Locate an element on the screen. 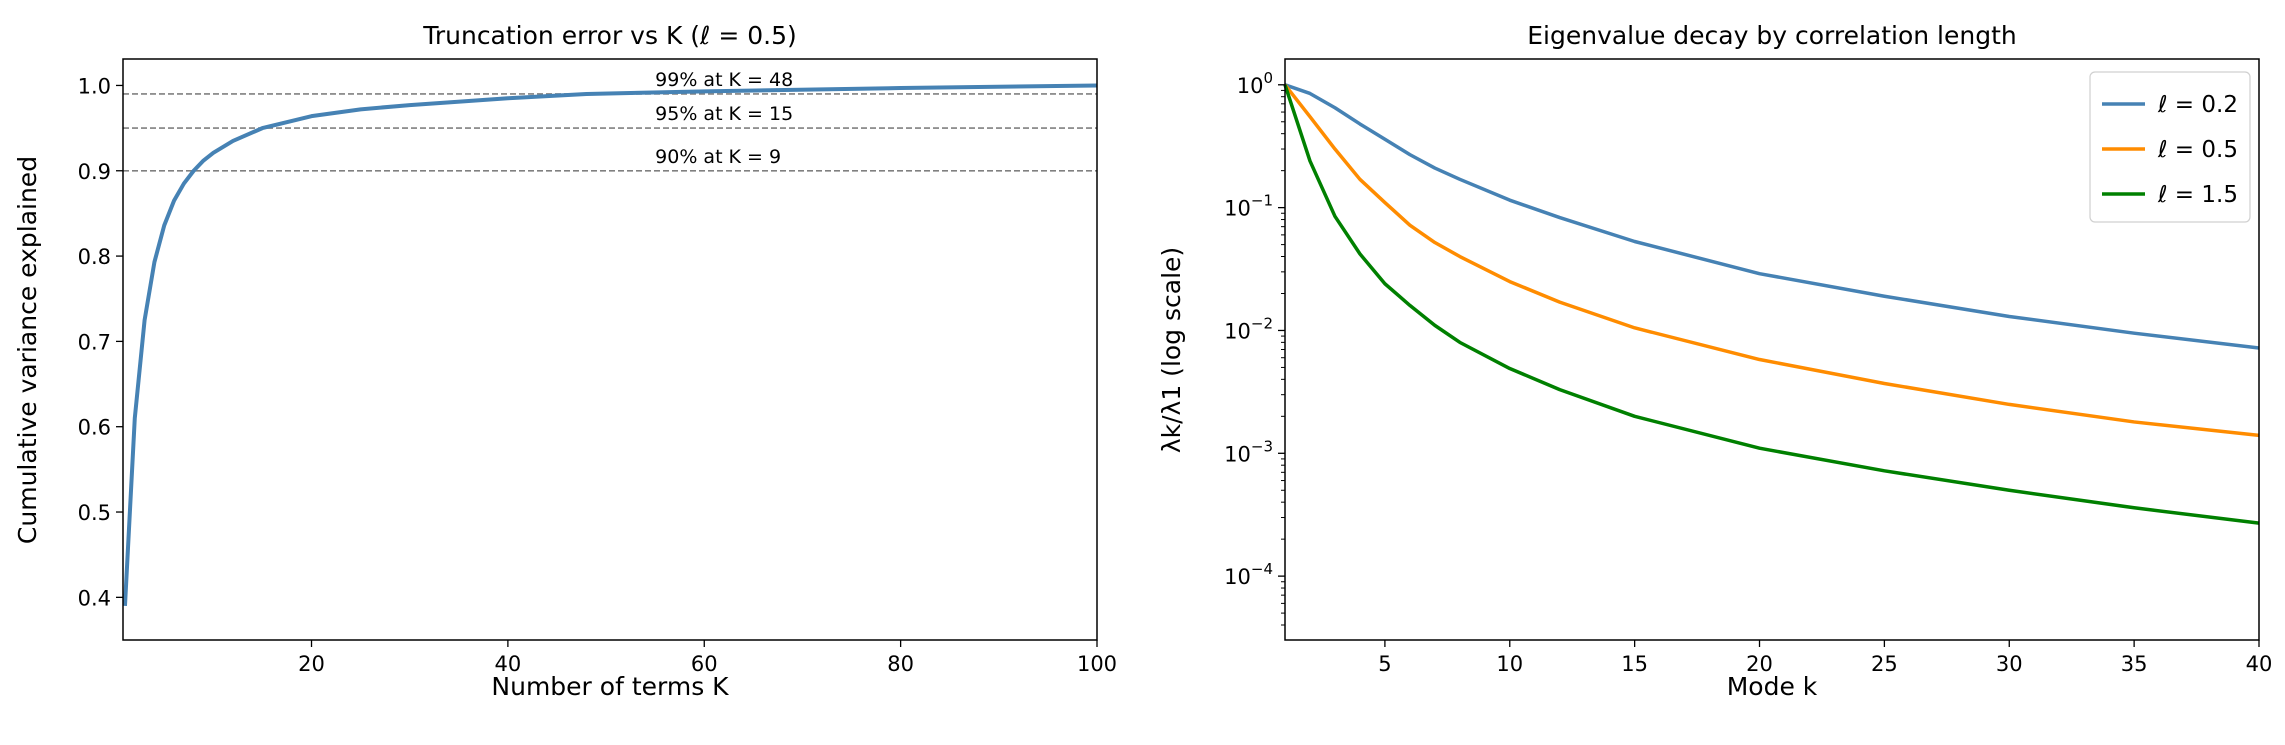 The image size is (2285, 745). y-tick-label: 0.9 is located at coordinates (94, 172).